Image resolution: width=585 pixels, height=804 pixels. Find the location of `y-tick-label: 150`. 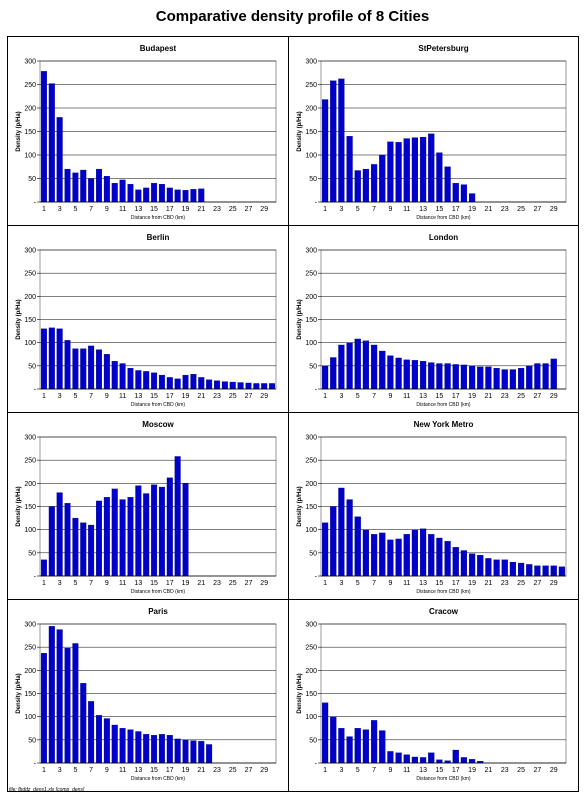

y-tick-label: 150 is located at coordinates (311, 320).